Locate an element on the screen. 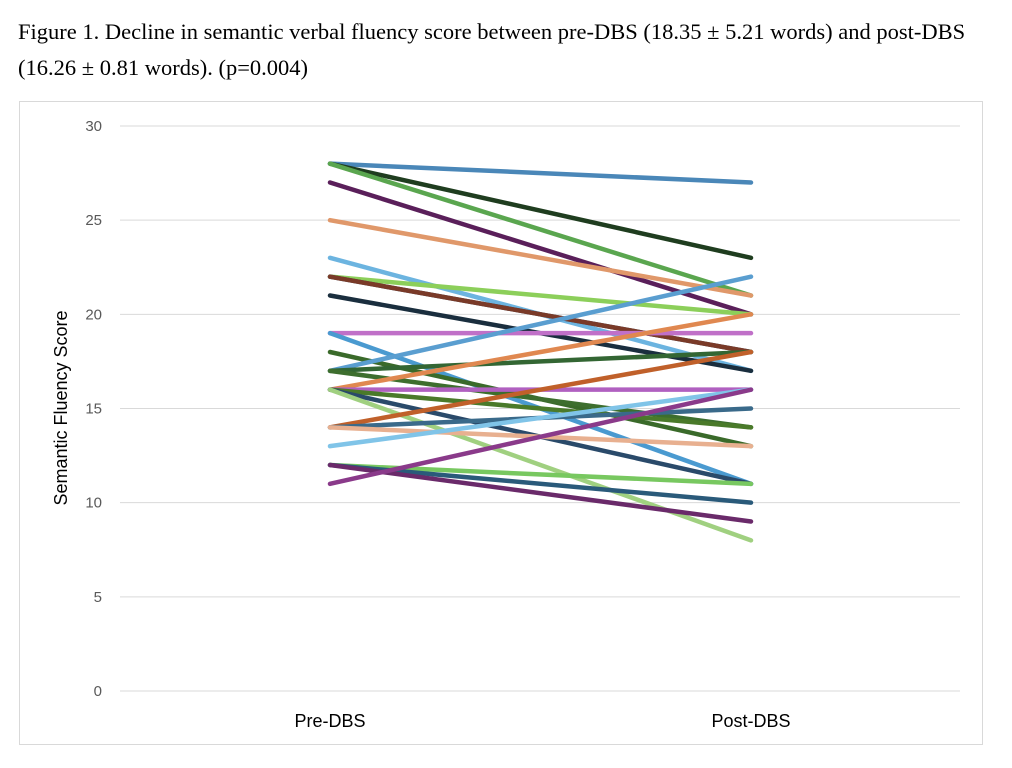 Image resolution: width=1012 pixels, height=768 pixels. y-axis-title: Semantic Fluency Score is located at coordinates (61, 407).